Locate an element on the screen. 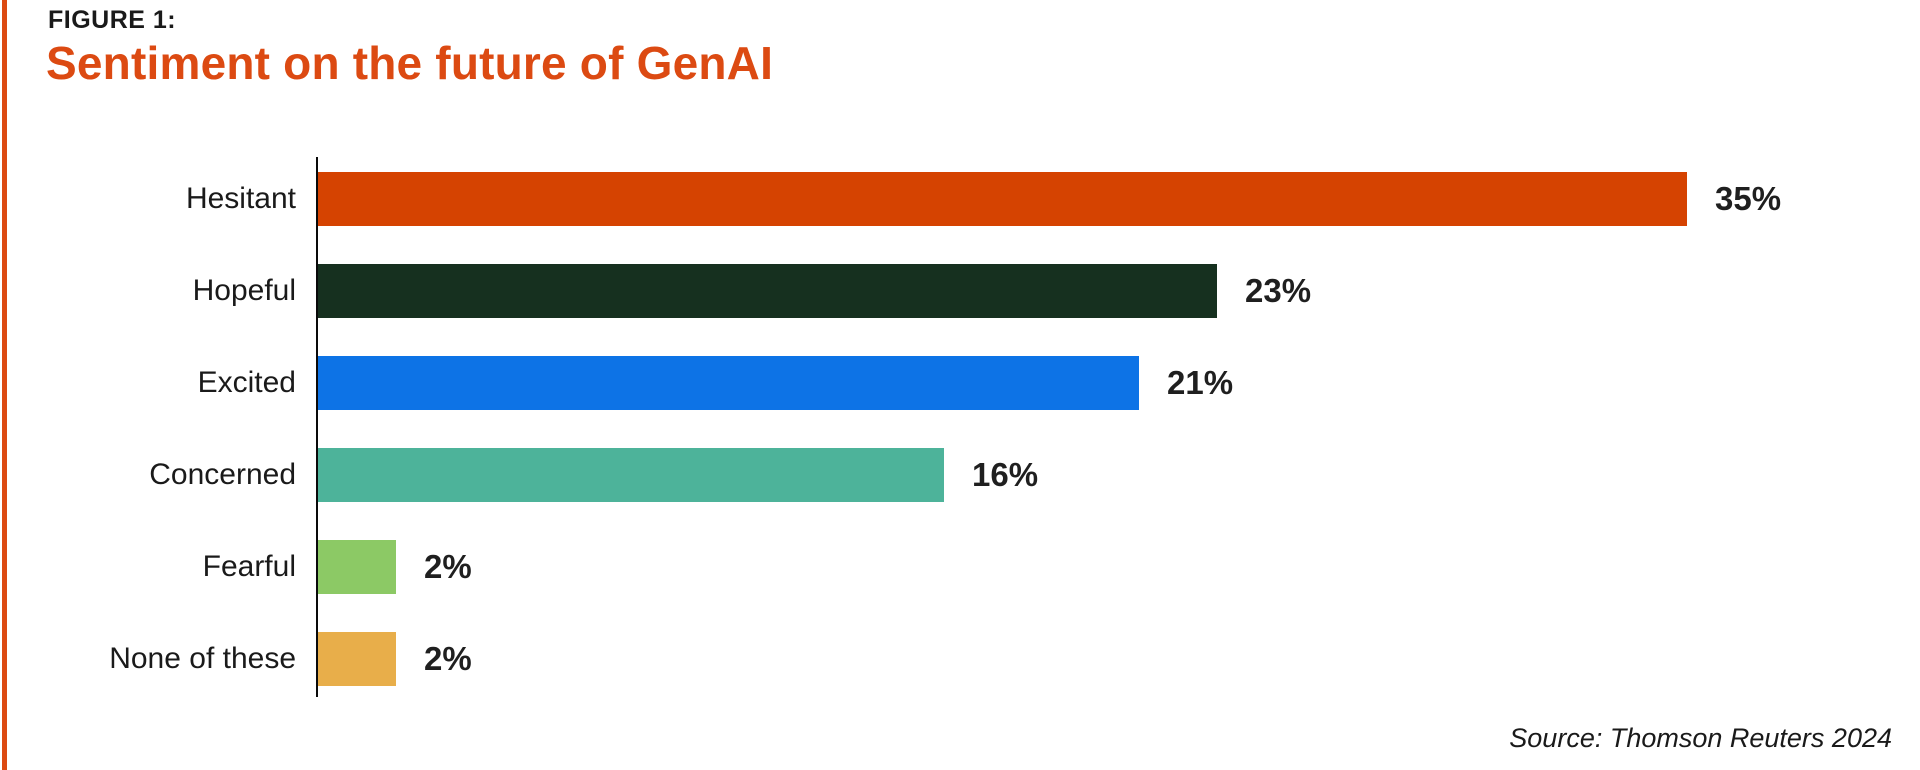 This screenshot has height=770, width=1920. figure-label: FIGURE 1: is located at coordinates (112, 20).